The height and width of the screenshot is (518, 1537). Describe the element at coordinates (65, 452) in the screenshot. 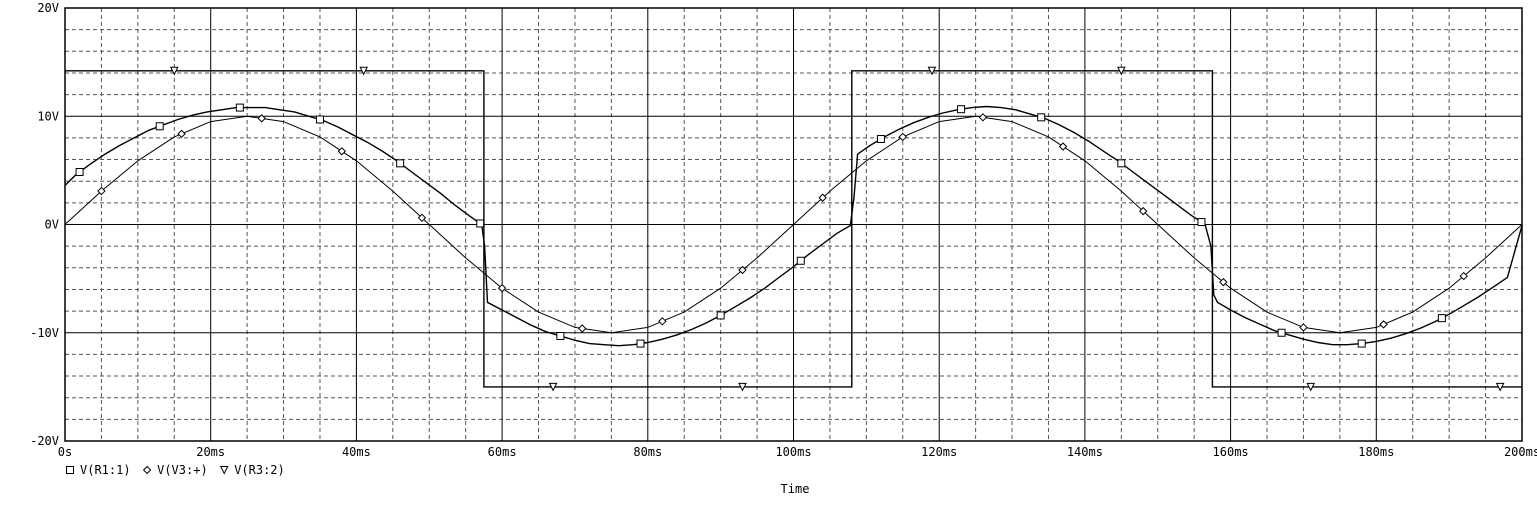

I see `x-tick-label: 0s` at that location.